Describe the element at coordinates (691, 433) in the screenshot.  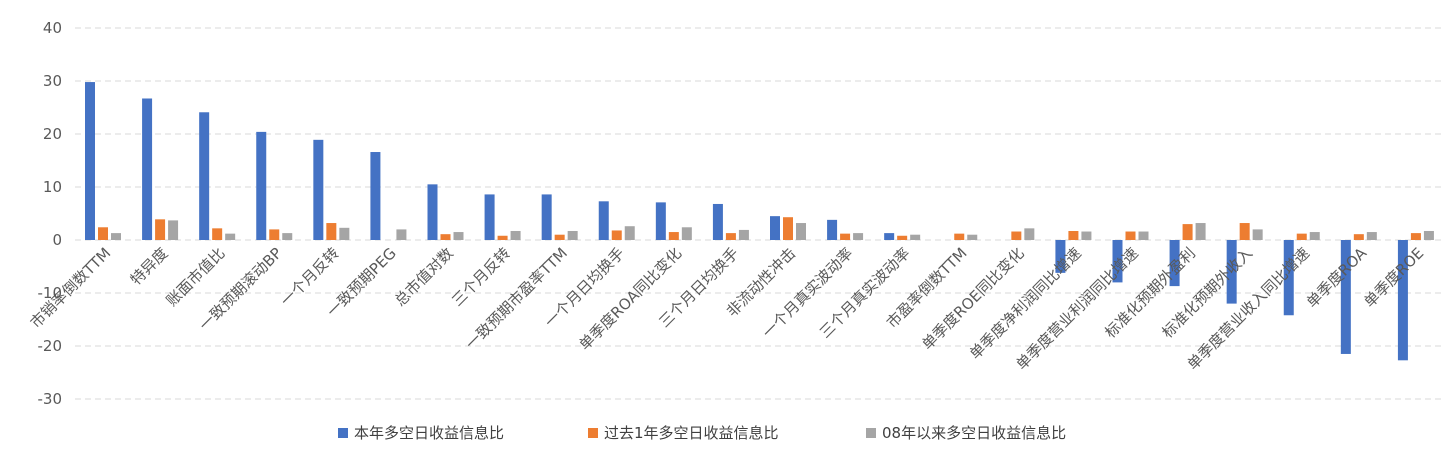
I see `legend-label: 过去1年多空日收益信息比` at that location.